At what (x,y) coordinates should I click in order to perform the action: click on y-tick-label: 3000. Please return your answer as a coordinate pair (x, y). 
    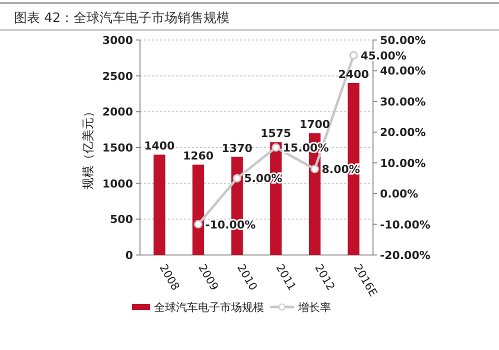
    Looking at the image, I should click on (118, 40).